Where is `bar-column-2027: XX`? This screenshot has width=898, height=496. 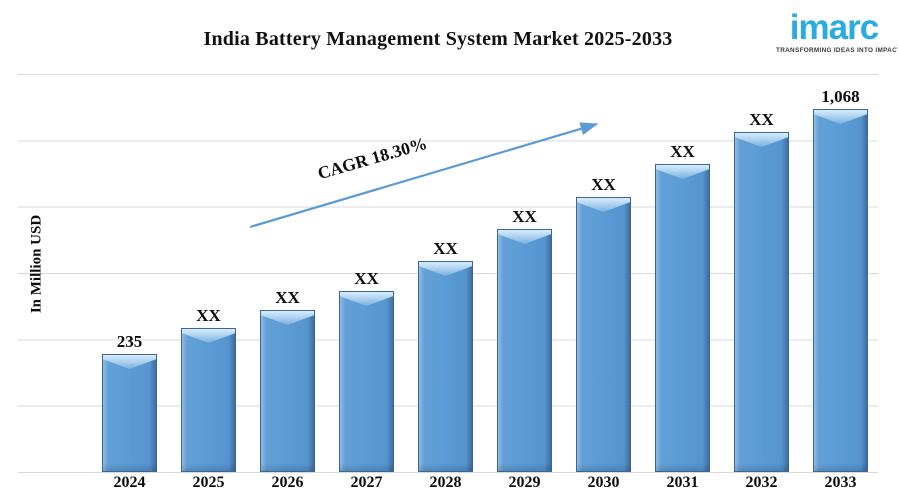 bar-column-2027: XX is located at coordinates (366, 371).